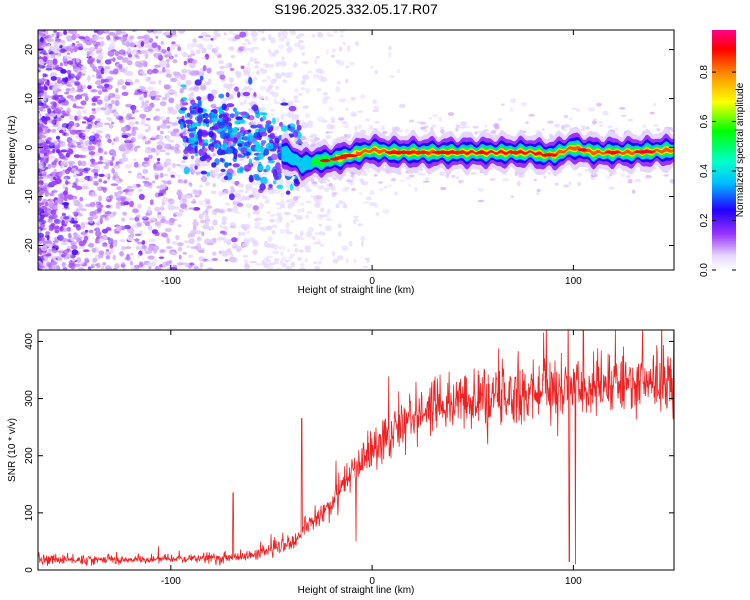 The image size is (750, 600). I want to click on spectrogram-xtick-label: 100, so click(573, 281).